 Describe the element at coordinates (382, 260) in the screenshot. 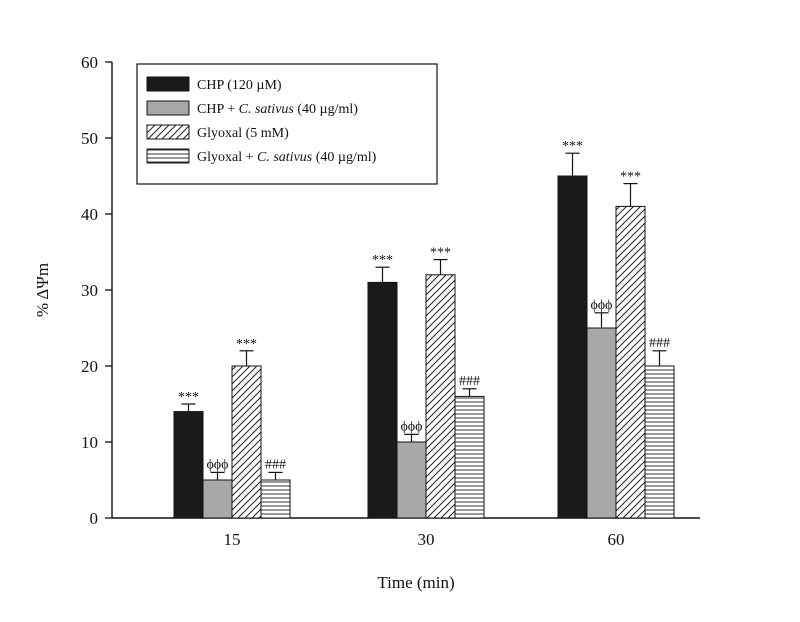

I see `annotation-chp-30: ***` at that location.